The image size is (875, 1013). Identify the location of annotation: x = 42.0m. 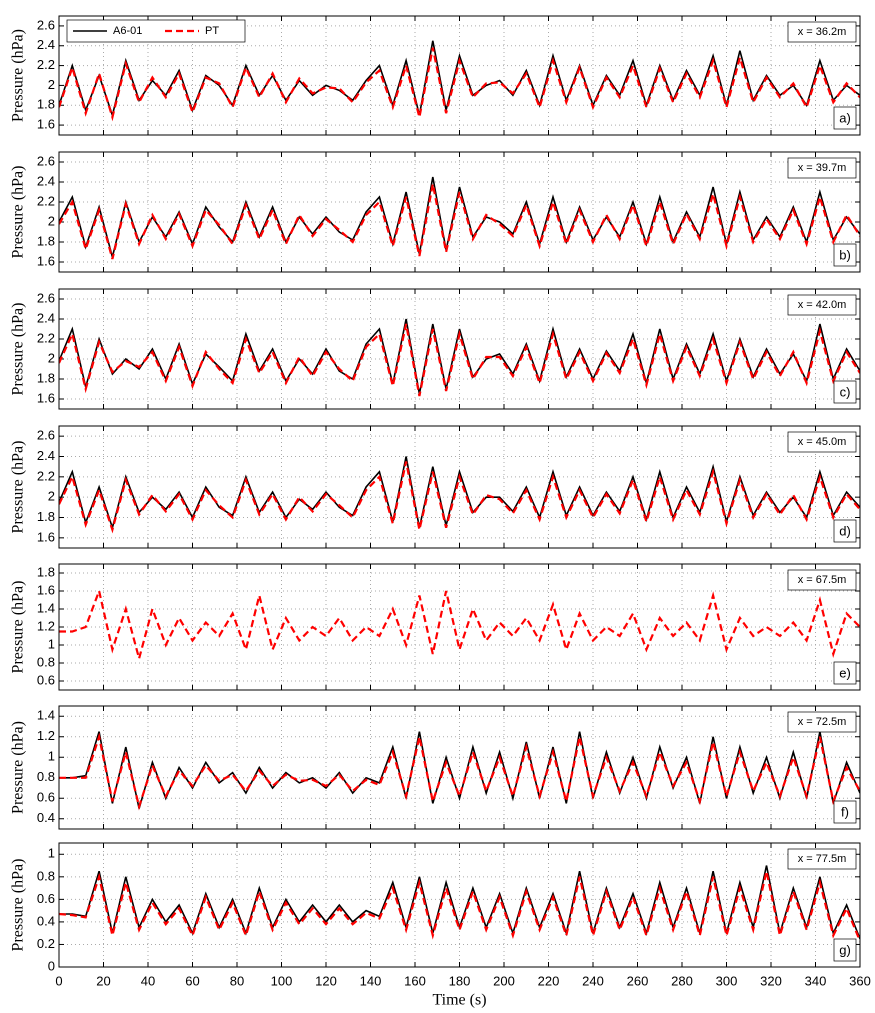
(822, 305).